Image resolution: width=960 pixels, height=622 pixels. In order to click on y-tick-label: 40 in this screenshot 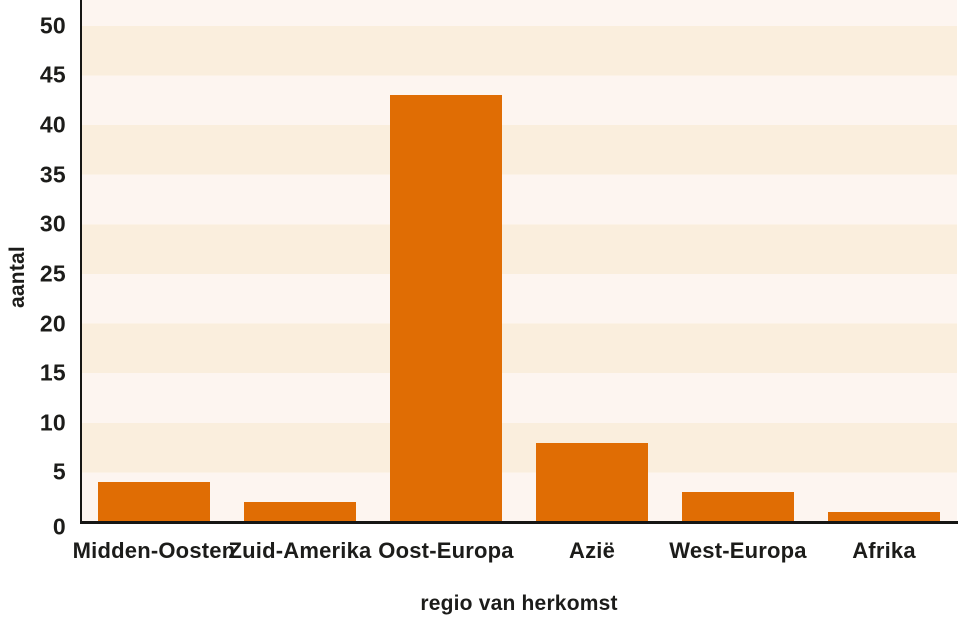, I will do `click(52, 124)`.